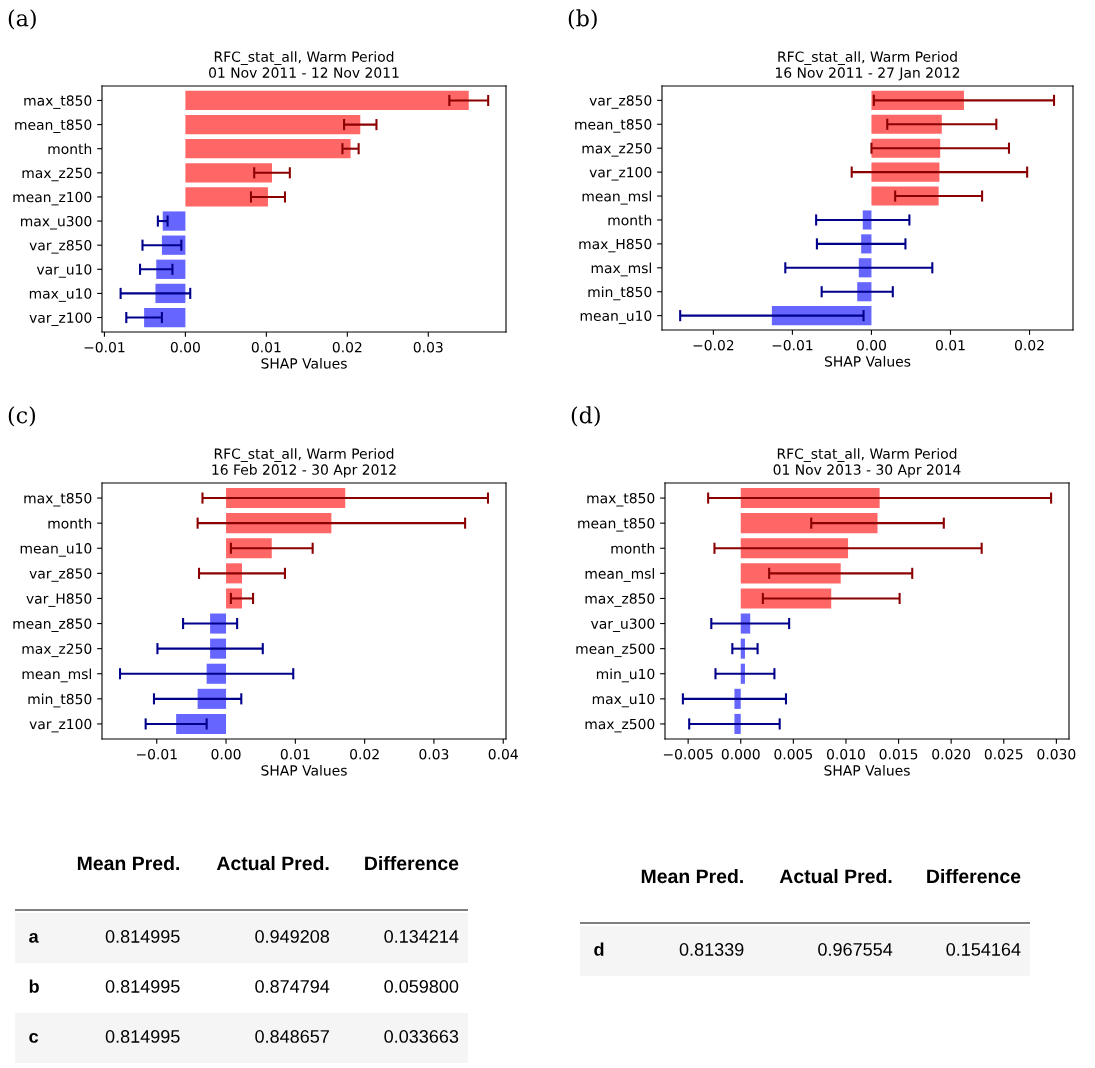  Describe the element at coordinates (64, 271) in the screenshot. I see `y-tick-label: var_u10` at that location.